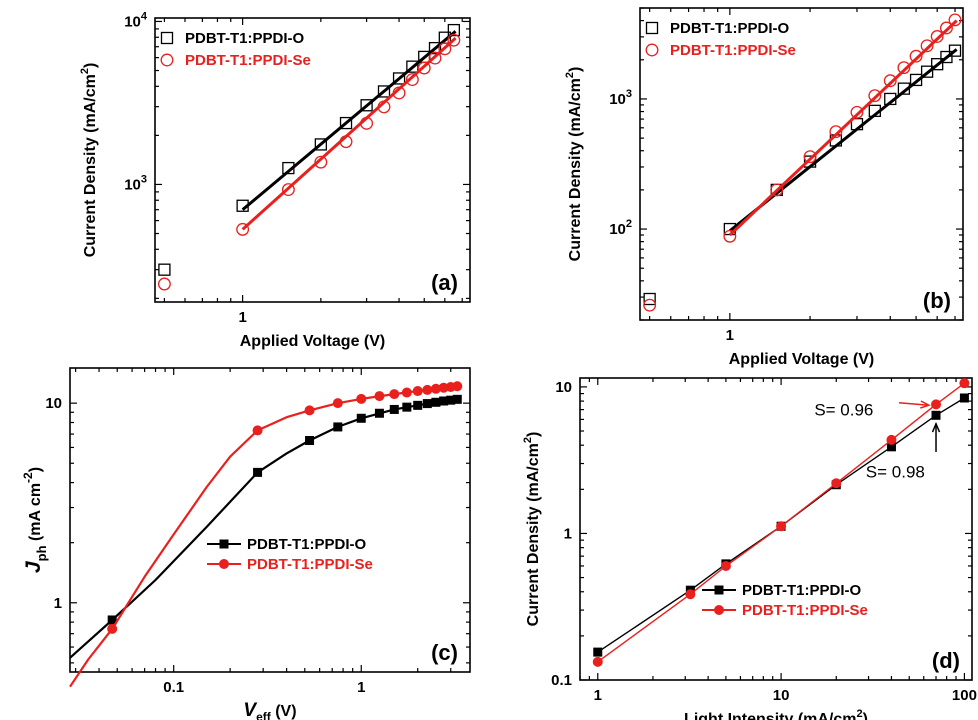 The width and height of the screenshot is (978, 720). What do you see at coordinates (937, 300) in the screenshot?
I see `panel-label: (b)` at bounding box center [937, 300].